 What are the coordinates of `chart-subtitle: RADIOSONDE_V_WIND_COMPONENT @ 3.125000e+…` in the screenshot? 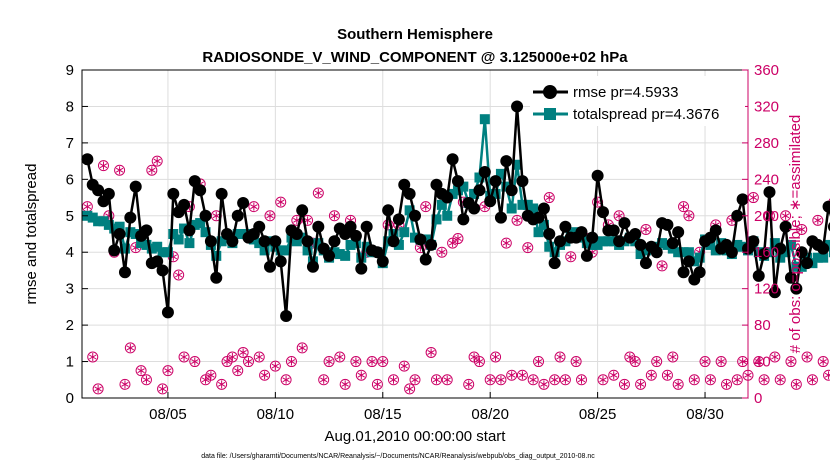 It's located at (415, 57).